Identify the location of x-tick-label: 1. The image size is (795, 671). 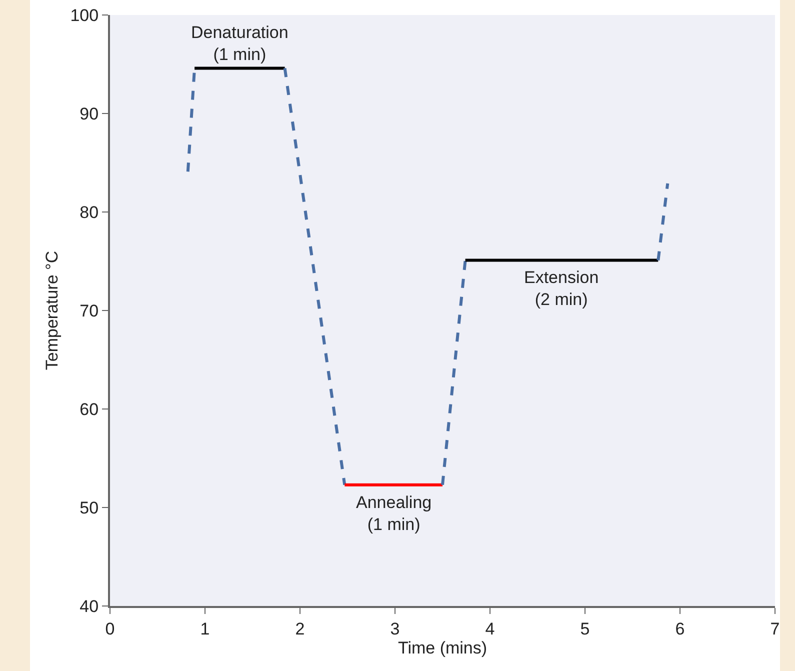
(205, 628).